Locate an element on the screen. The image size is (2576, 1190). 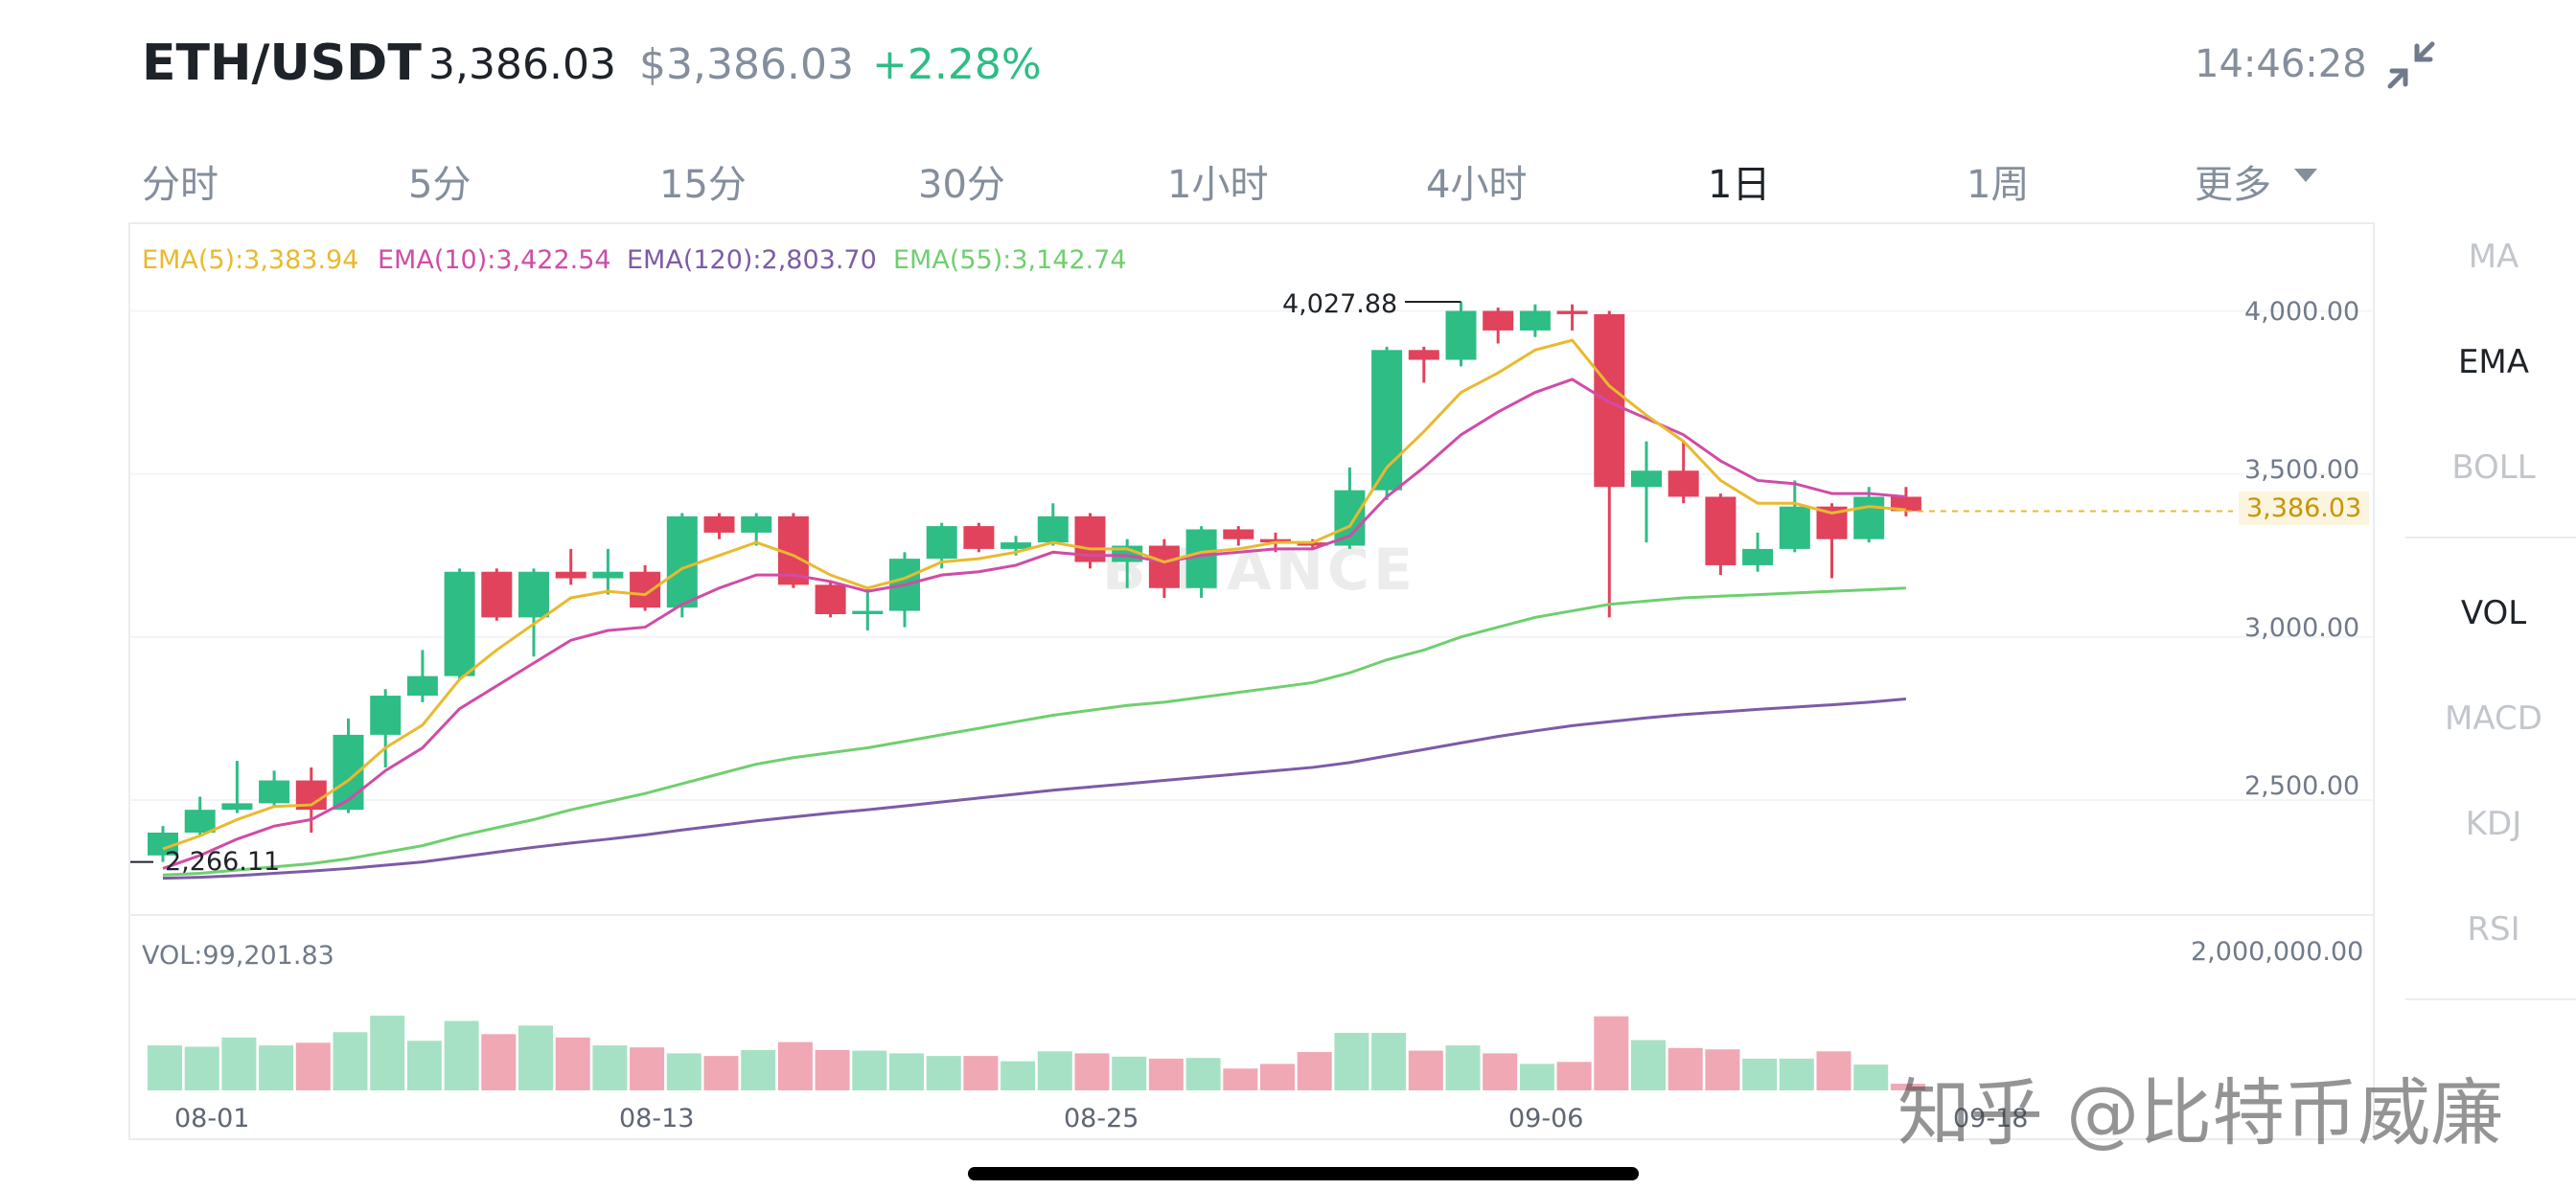
indicator-boll: BOLL is located at coordinates (2493, 468).